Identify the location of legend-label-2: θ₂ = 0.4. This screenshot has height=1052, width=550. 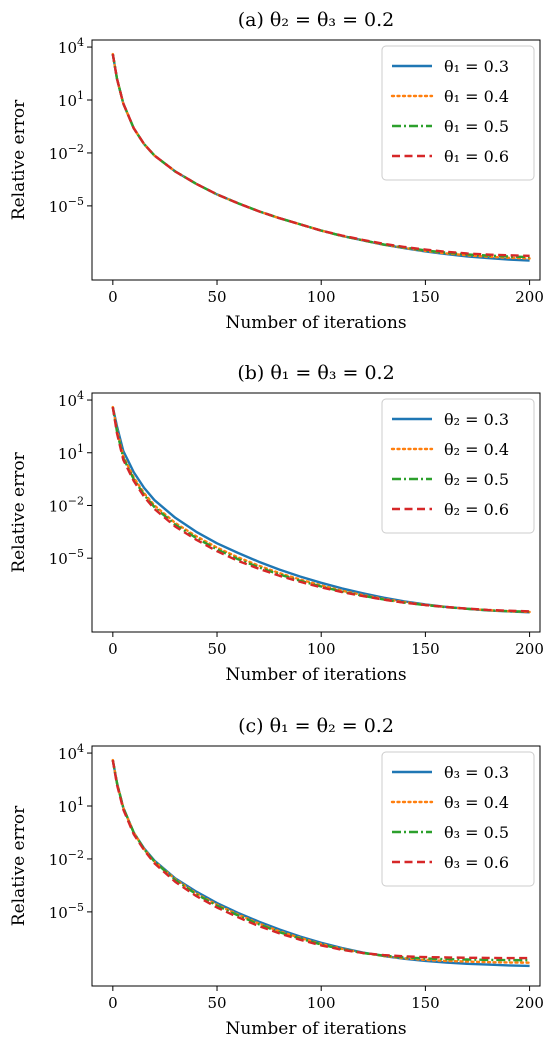
(476, 449).